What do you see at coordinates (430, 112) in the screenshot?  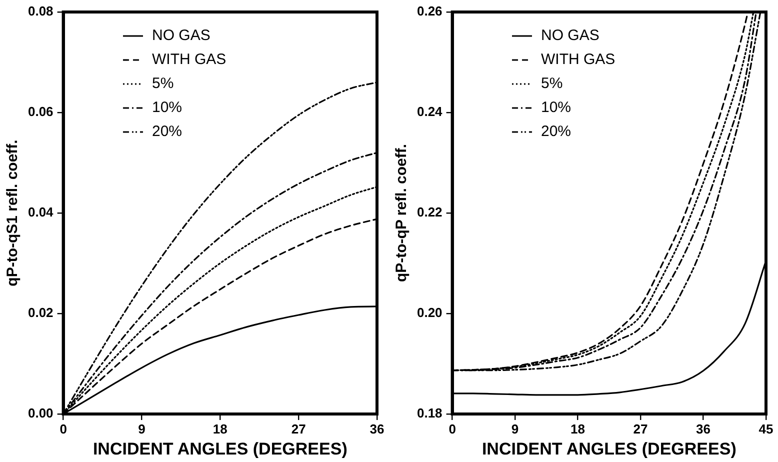 I see `y-tick-label: 0.24` at bounding box center [430, 112].